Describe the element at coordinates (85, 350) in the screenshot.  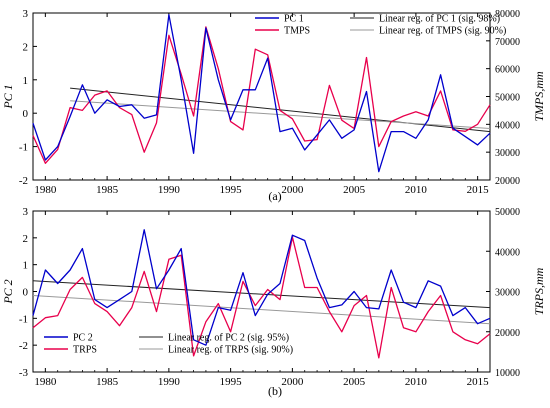
I see `chart-b-legend-label: TRPS` at that location.